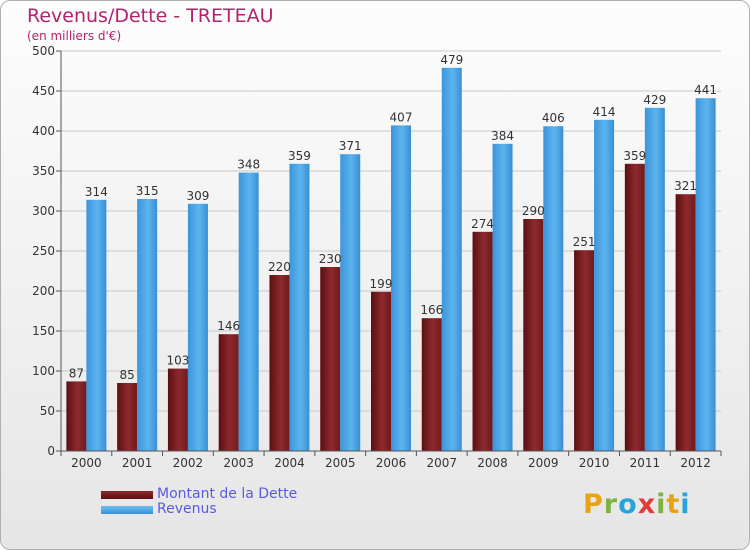  I want to click on data-label-debt: 199, so click(381, 284).